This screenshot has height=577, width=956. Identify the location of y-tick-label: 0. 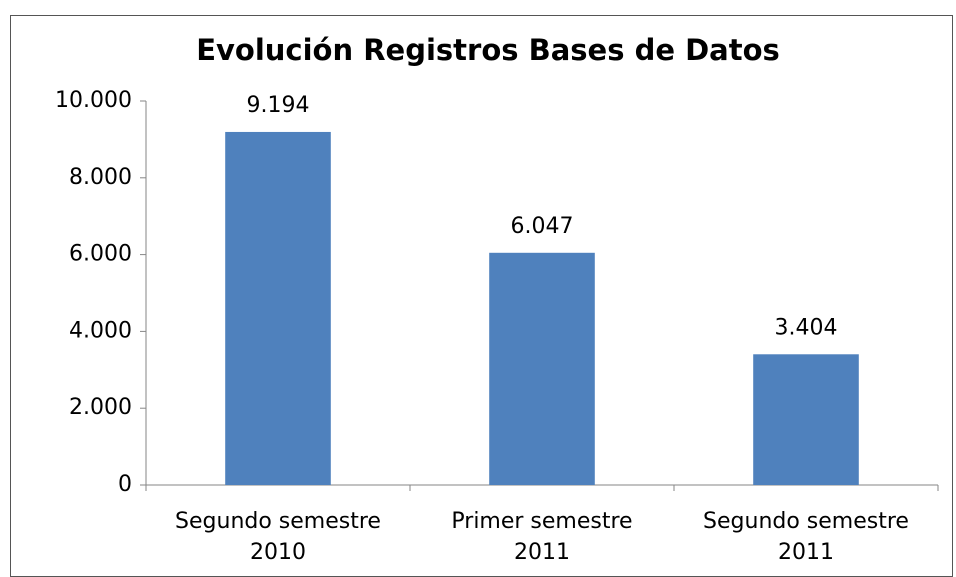
(125, 484).